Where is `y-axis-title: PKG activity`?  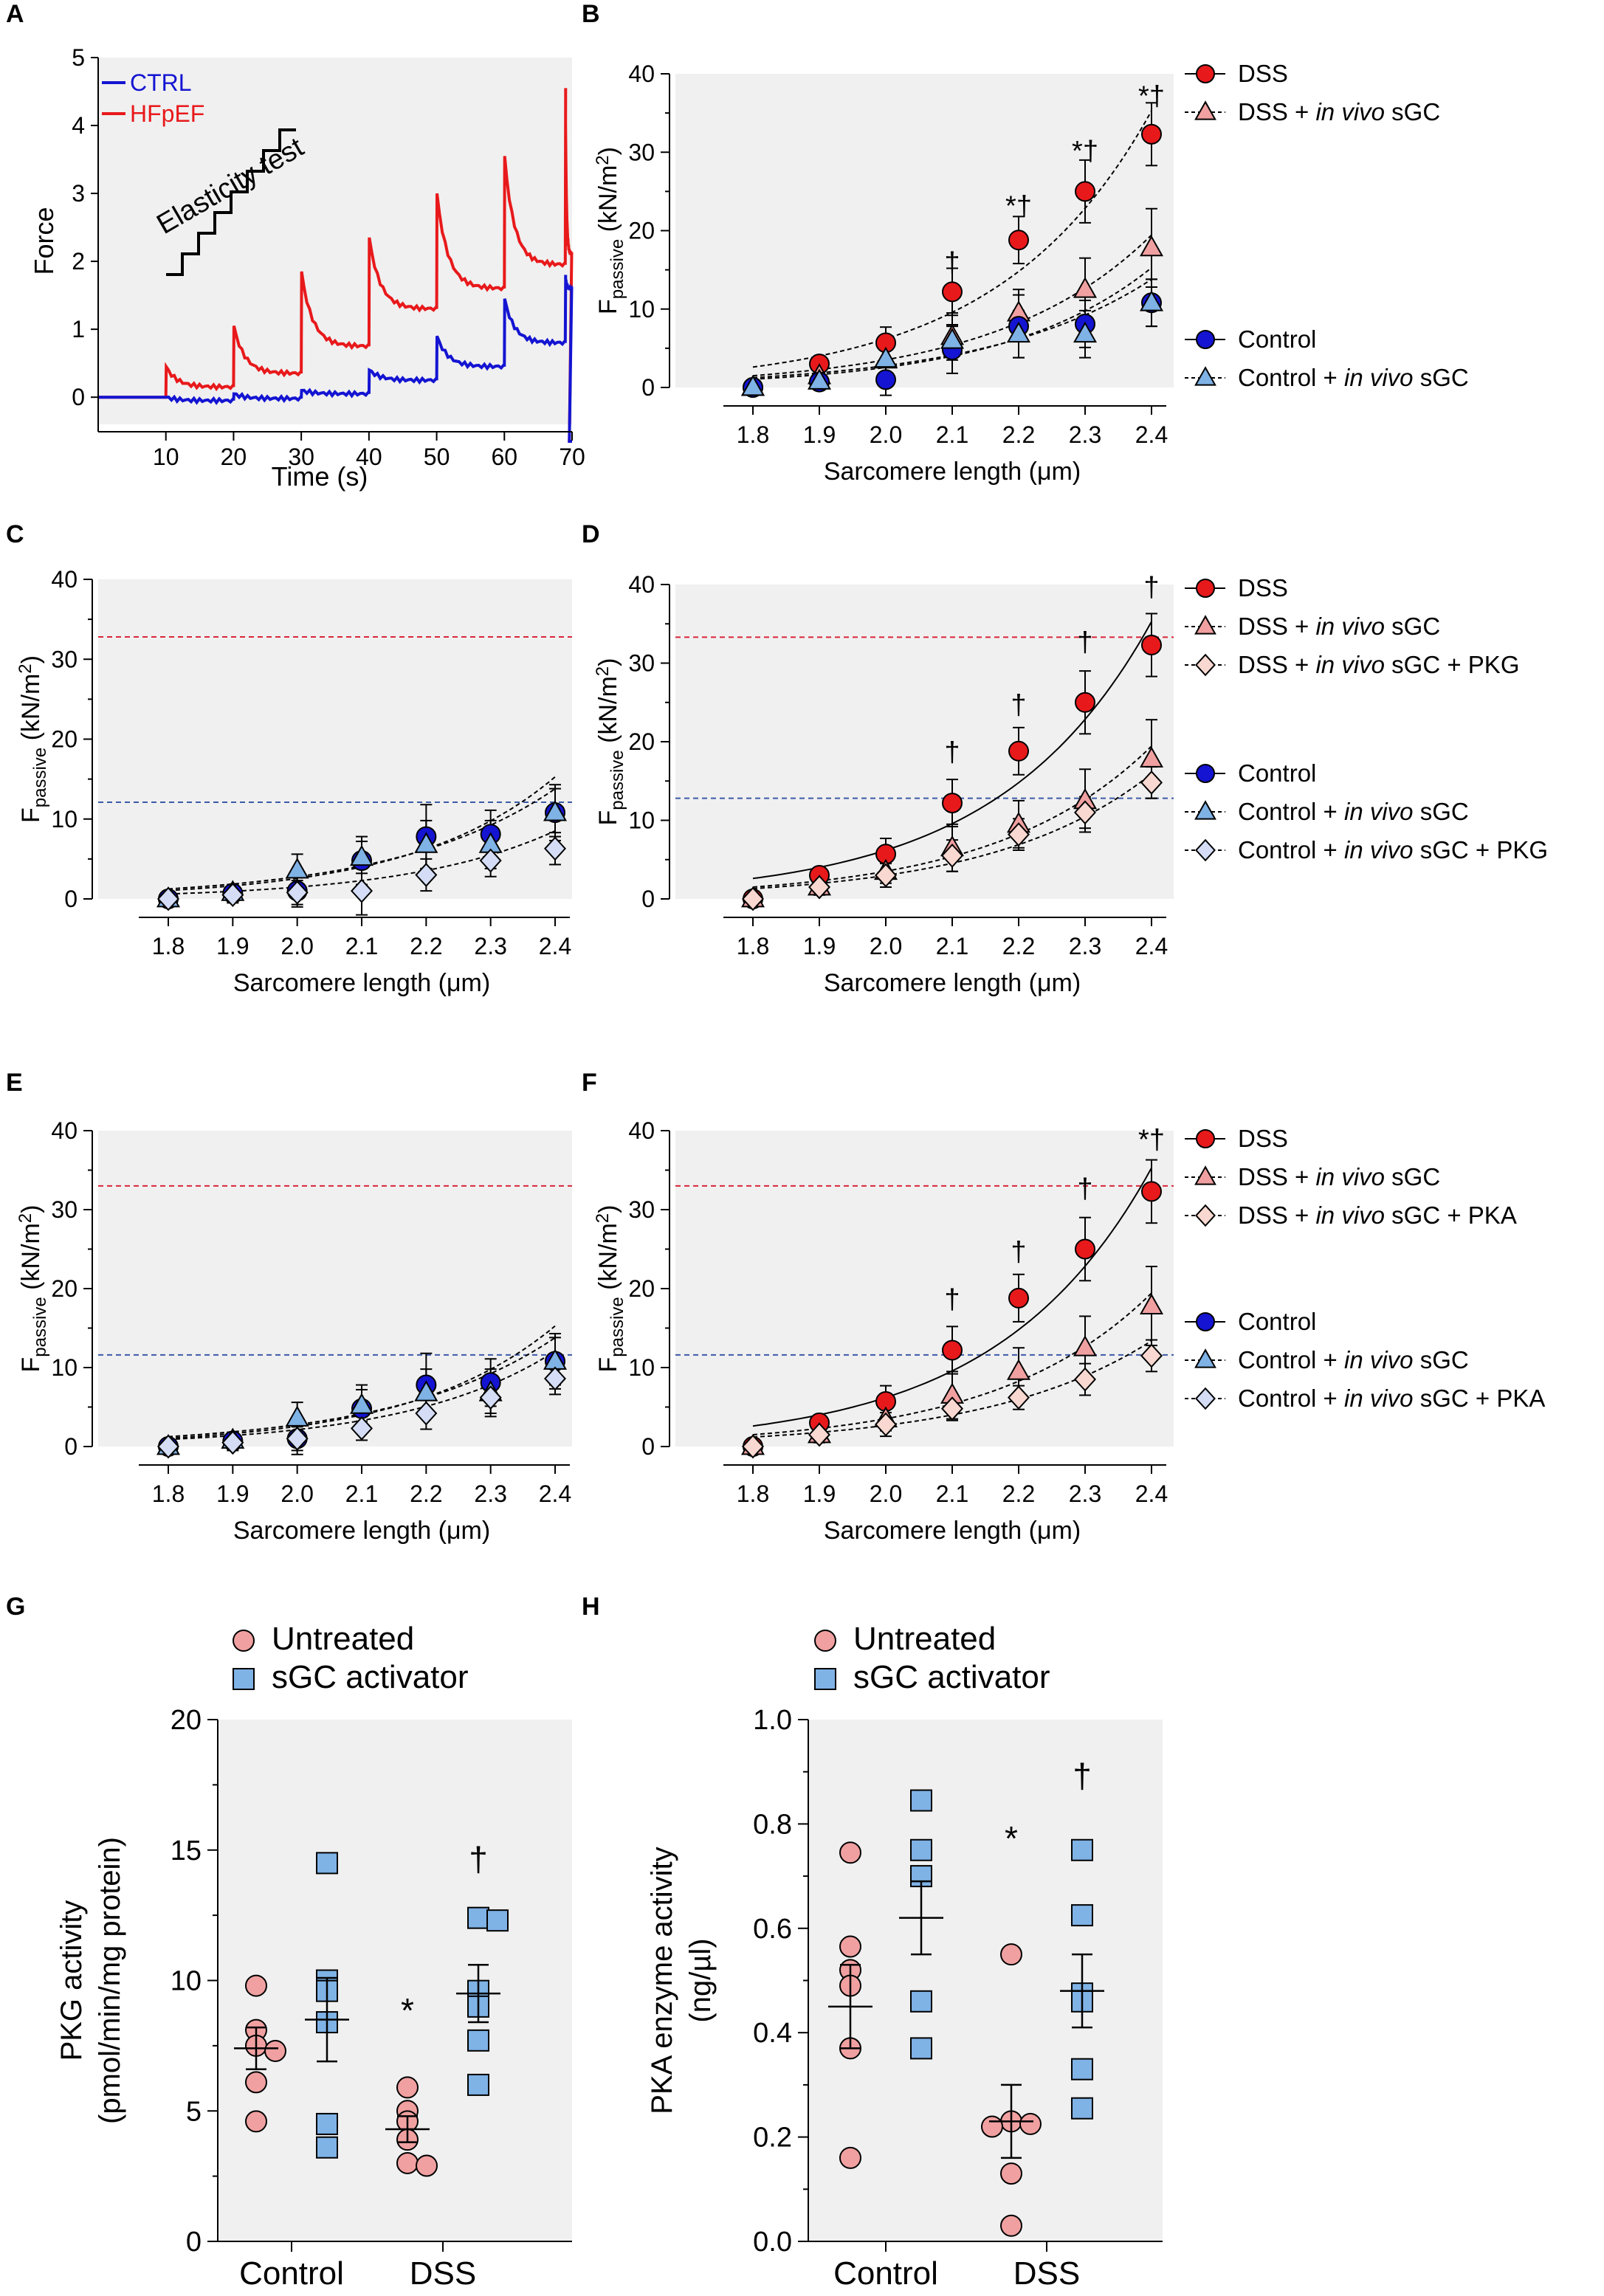 y-axis-title: PKG activity is located at coordinates (71, 1981).